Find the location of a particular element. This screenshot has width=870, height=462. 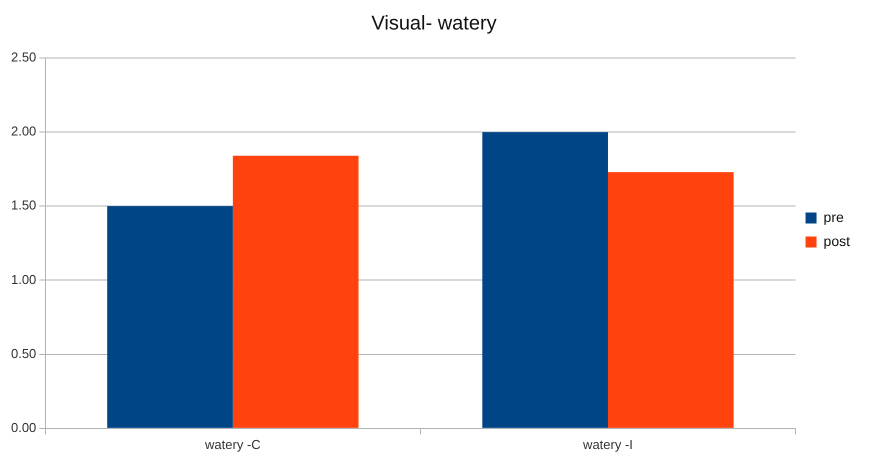

y-tick-label: 1.00 is located at coordinates (23, 279).